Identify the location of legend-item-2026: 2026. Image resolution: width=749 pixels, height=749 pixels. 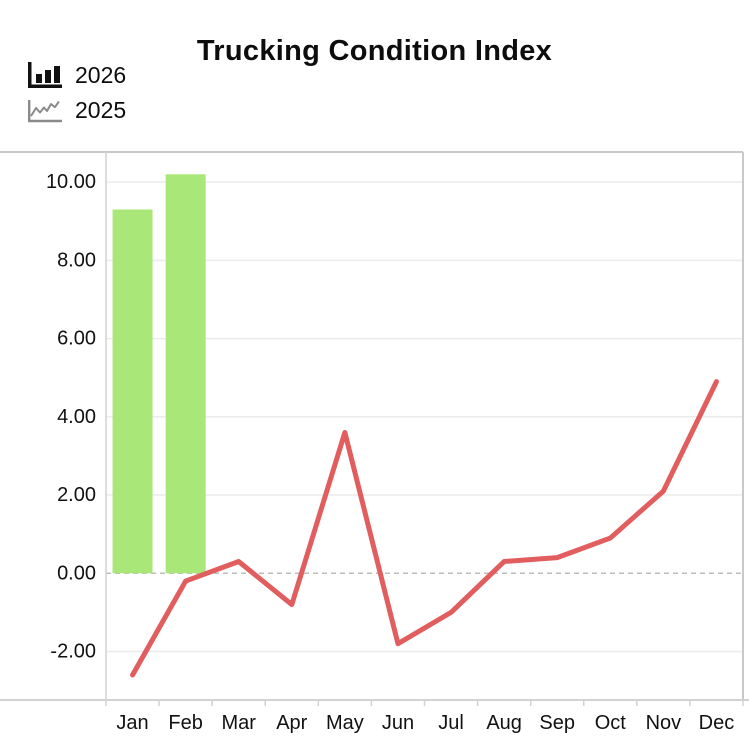
(77, 75).